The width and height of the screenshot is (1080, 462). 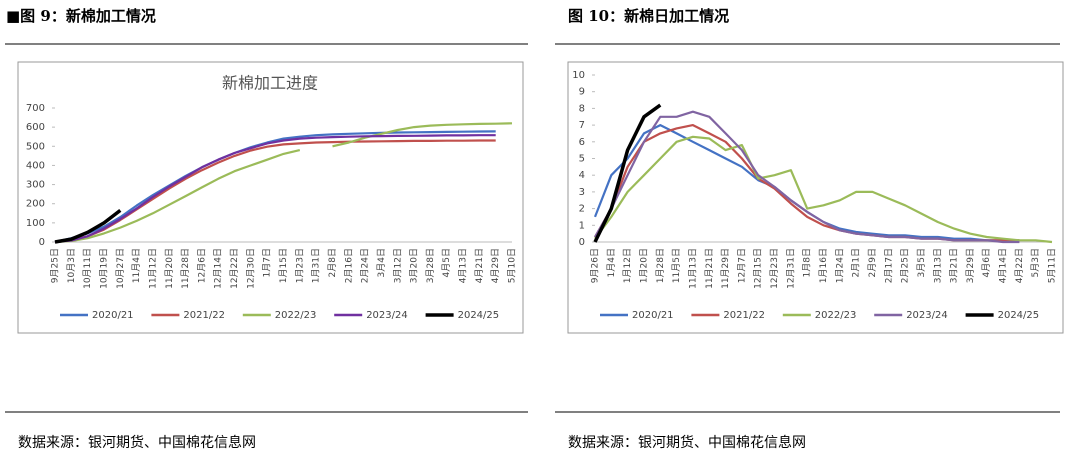 What do you see at coordinates (218, 268) in the screenshot?
I see `x-tick-label: 12月14日` at bounding box center [218, 268].